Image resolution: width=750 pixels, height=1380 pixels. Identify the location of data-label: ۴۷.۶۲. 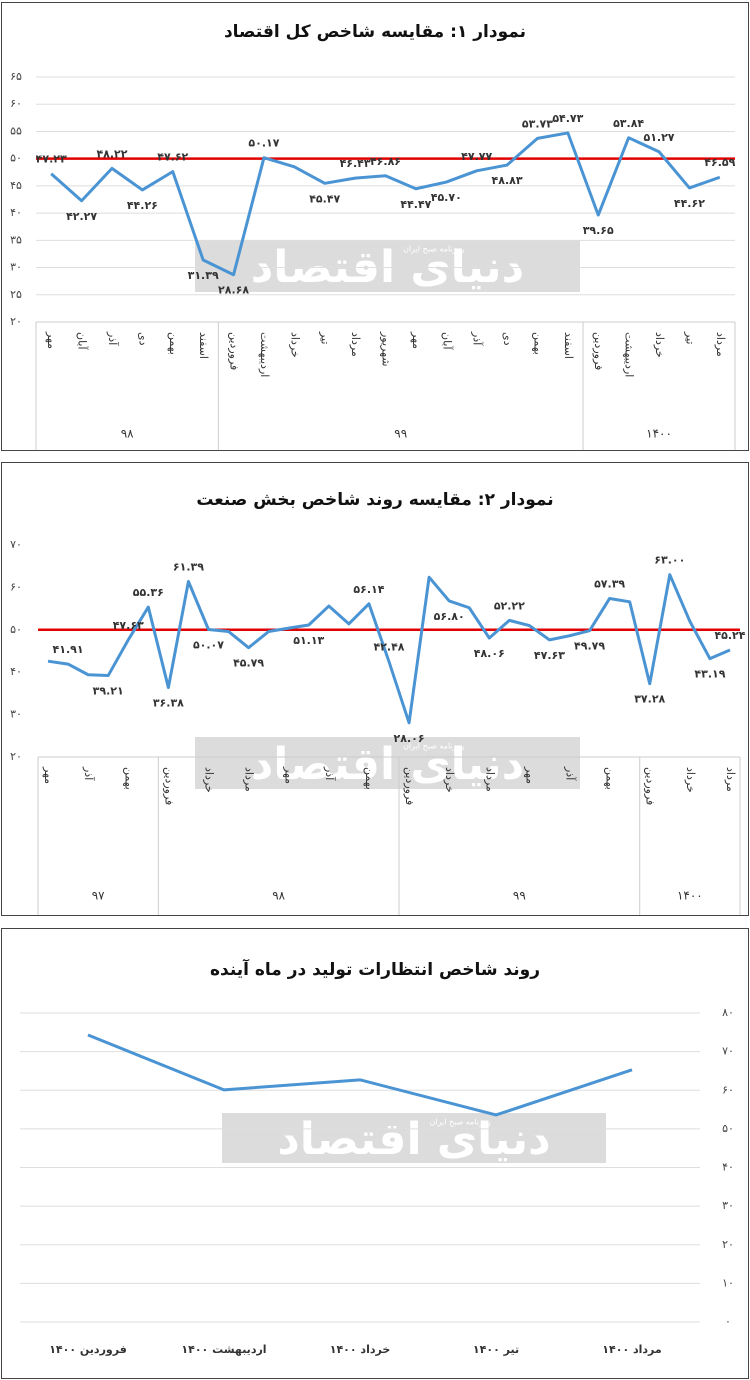
(172, 157).